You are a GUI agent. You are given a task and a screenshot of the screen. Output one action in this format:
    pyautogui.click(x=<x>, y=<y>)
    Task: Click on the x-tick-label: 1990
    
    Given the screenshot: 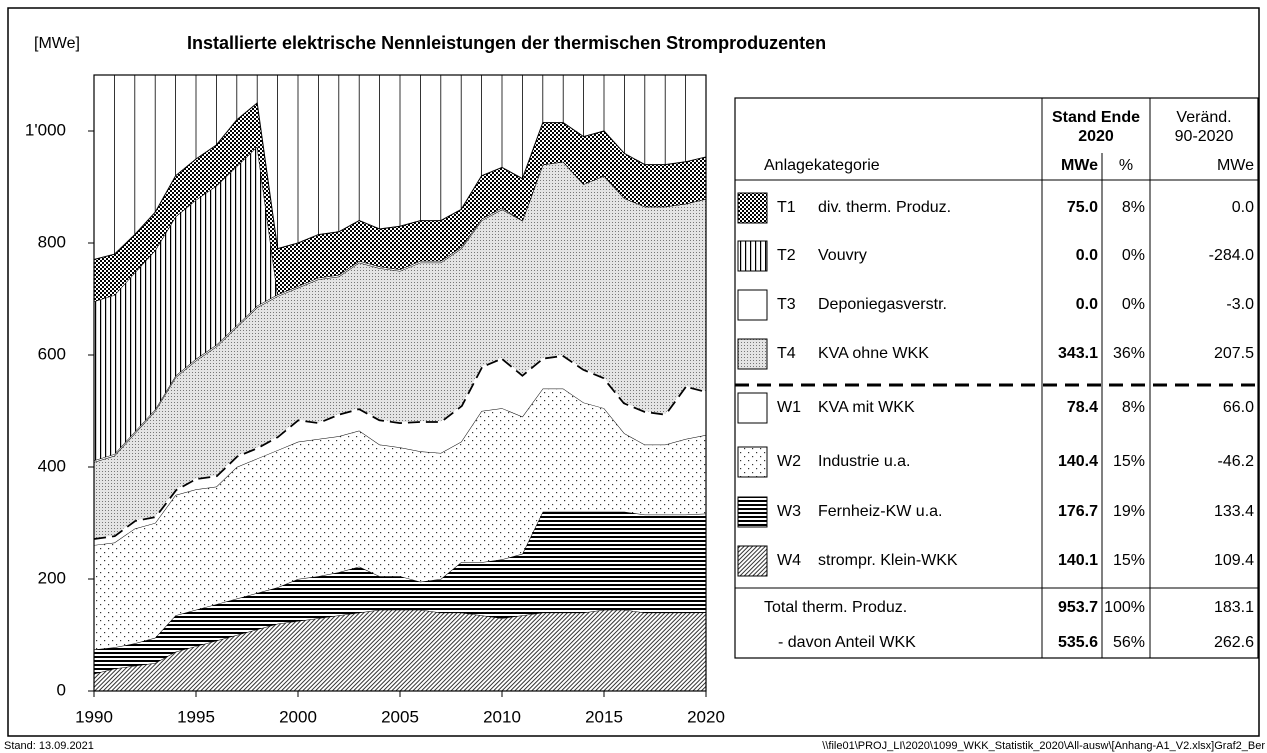 What is the action you would take?
    pyautogui.click(x=94, y=716)
    